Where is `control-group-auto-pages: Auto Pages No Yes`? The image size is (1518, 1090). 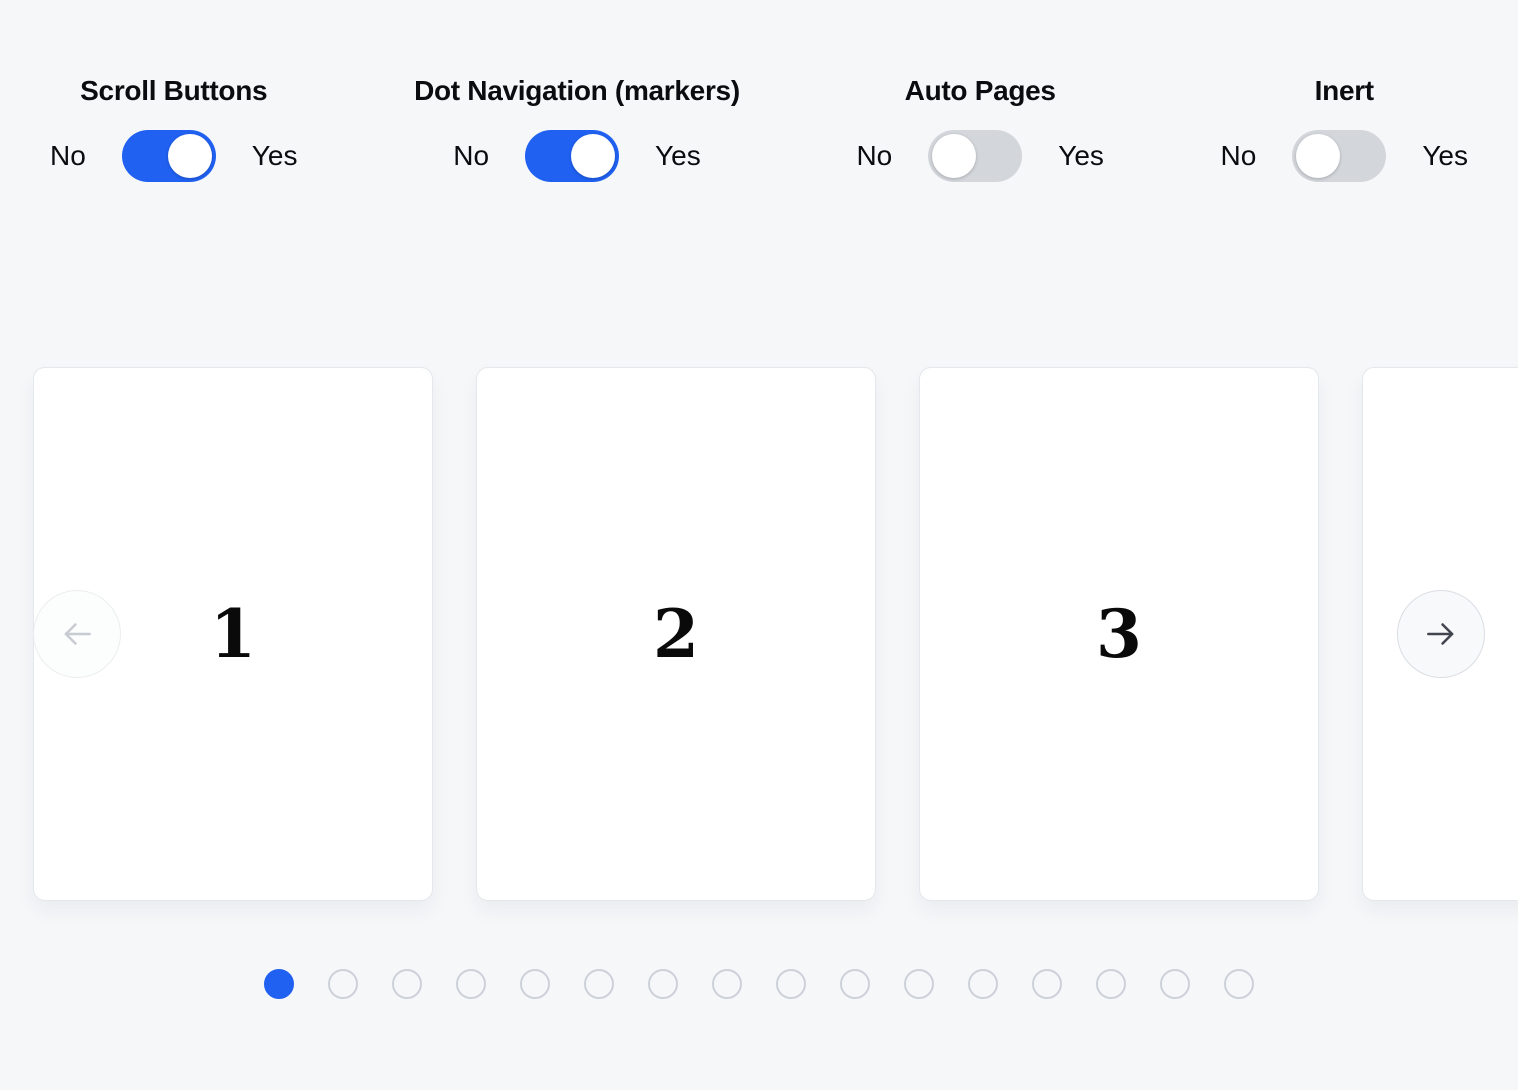 control-group-auto-pages: Auto Pages No Yes is located at coordinates (980, 128).